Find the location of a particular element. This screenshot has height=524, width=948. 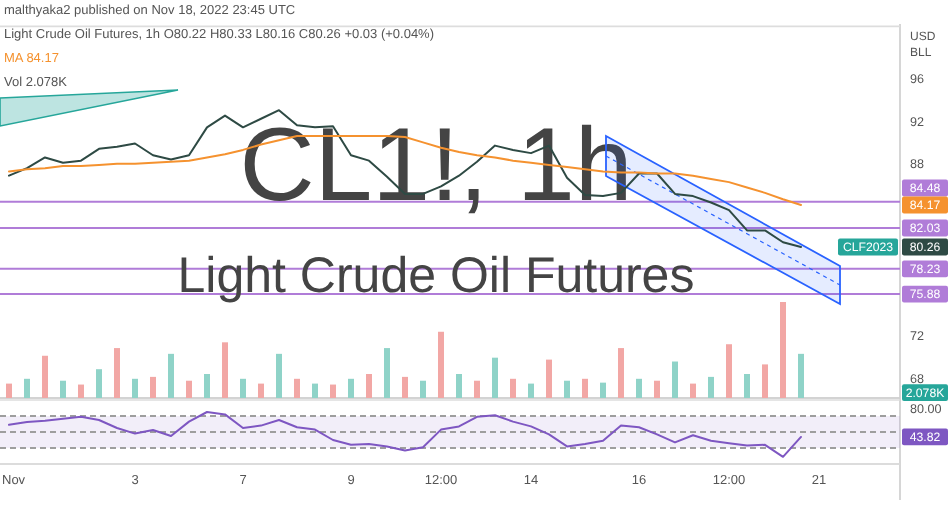

line-series is located at coordinates (405, 434).